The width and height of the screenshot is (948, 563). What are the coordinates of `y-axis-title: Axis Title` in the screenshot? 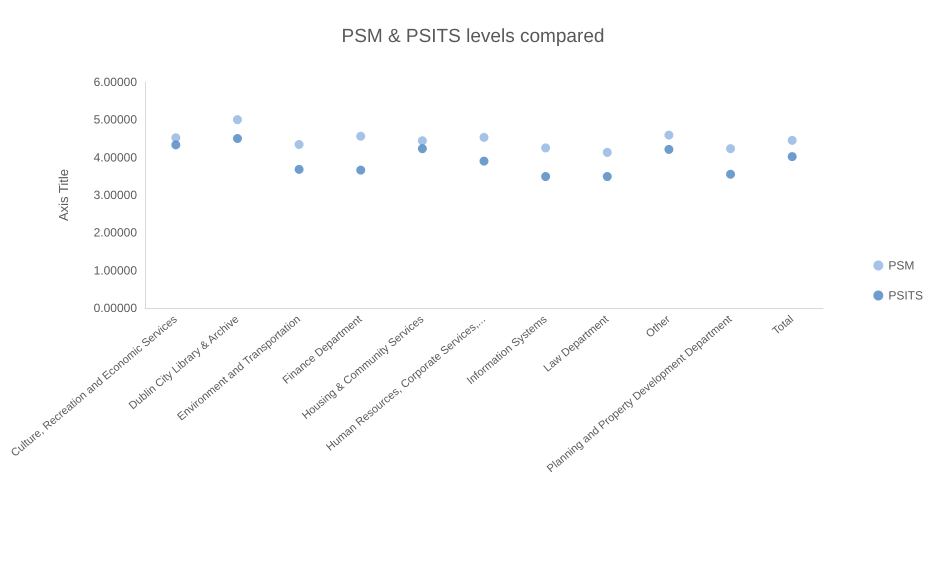 It's located at (64, 195).